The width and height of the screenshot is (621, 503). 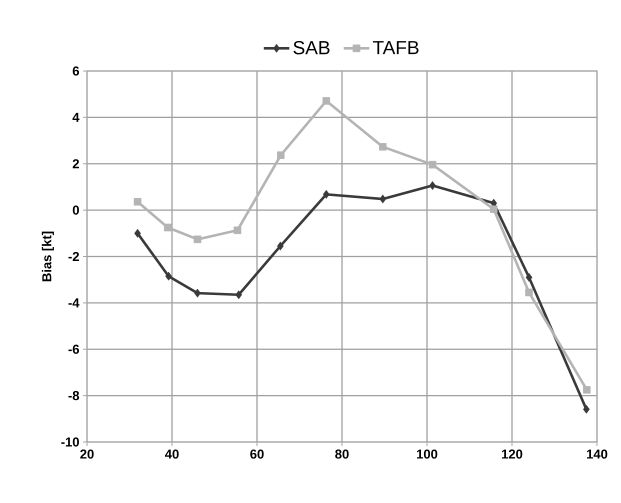 I want to click on x-tick-label: 100, so click(x=427, y=454).